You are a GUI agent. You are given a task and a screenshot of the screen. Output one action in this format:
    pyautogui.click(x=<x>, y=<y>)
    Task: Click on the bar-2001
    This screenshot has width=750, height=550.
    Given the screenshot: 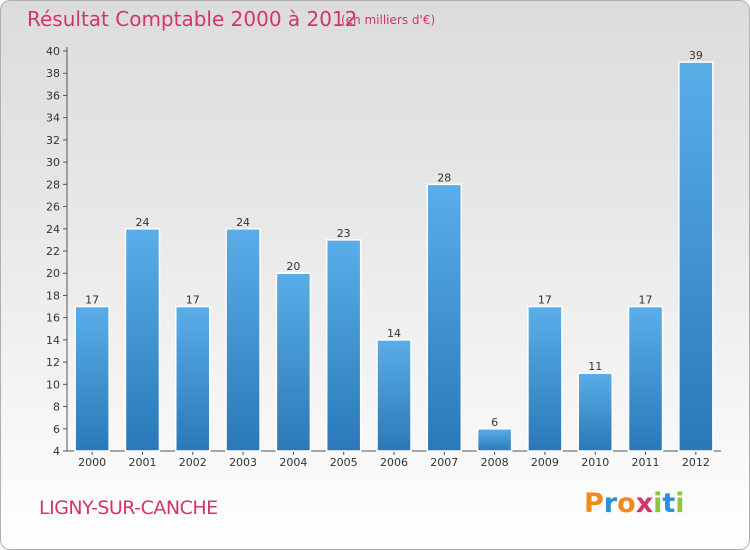 What is the action you would take?
    pyautogui.click(x=142, y=340)
    